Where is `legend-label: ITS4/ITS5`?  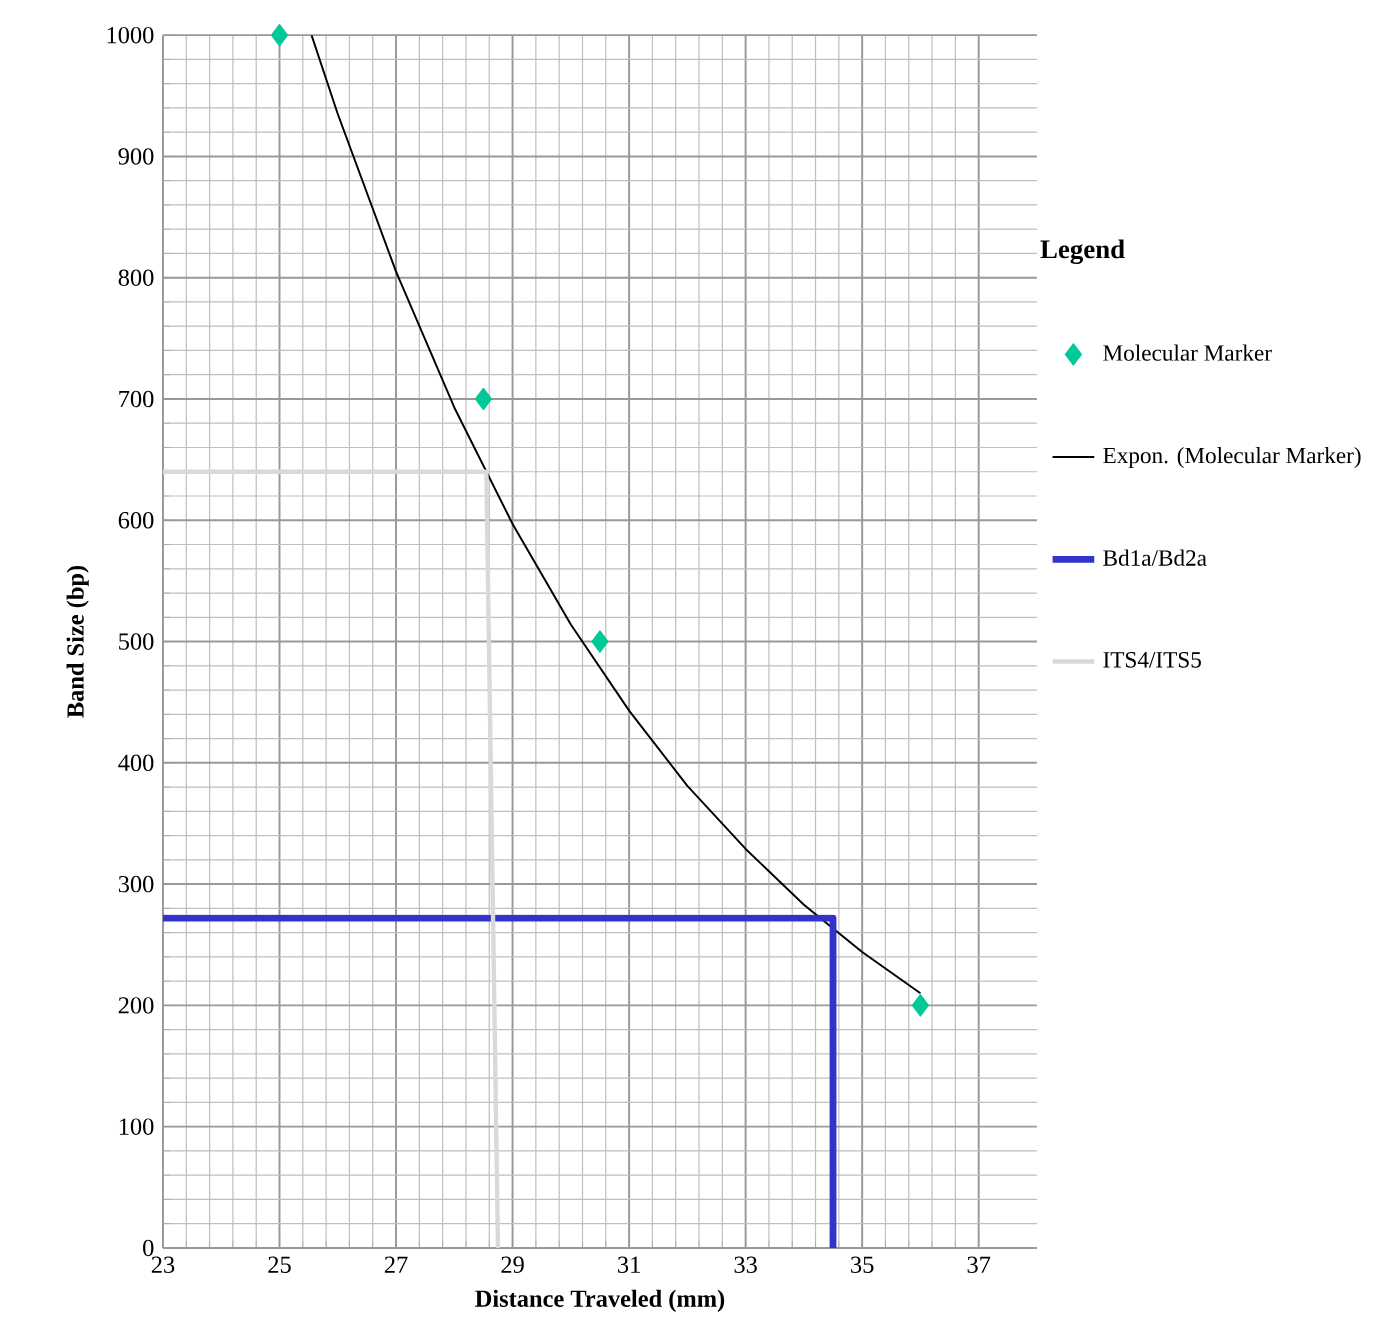
legend-label: ITS4/ITS5 is located at coordinates (1152, 660).